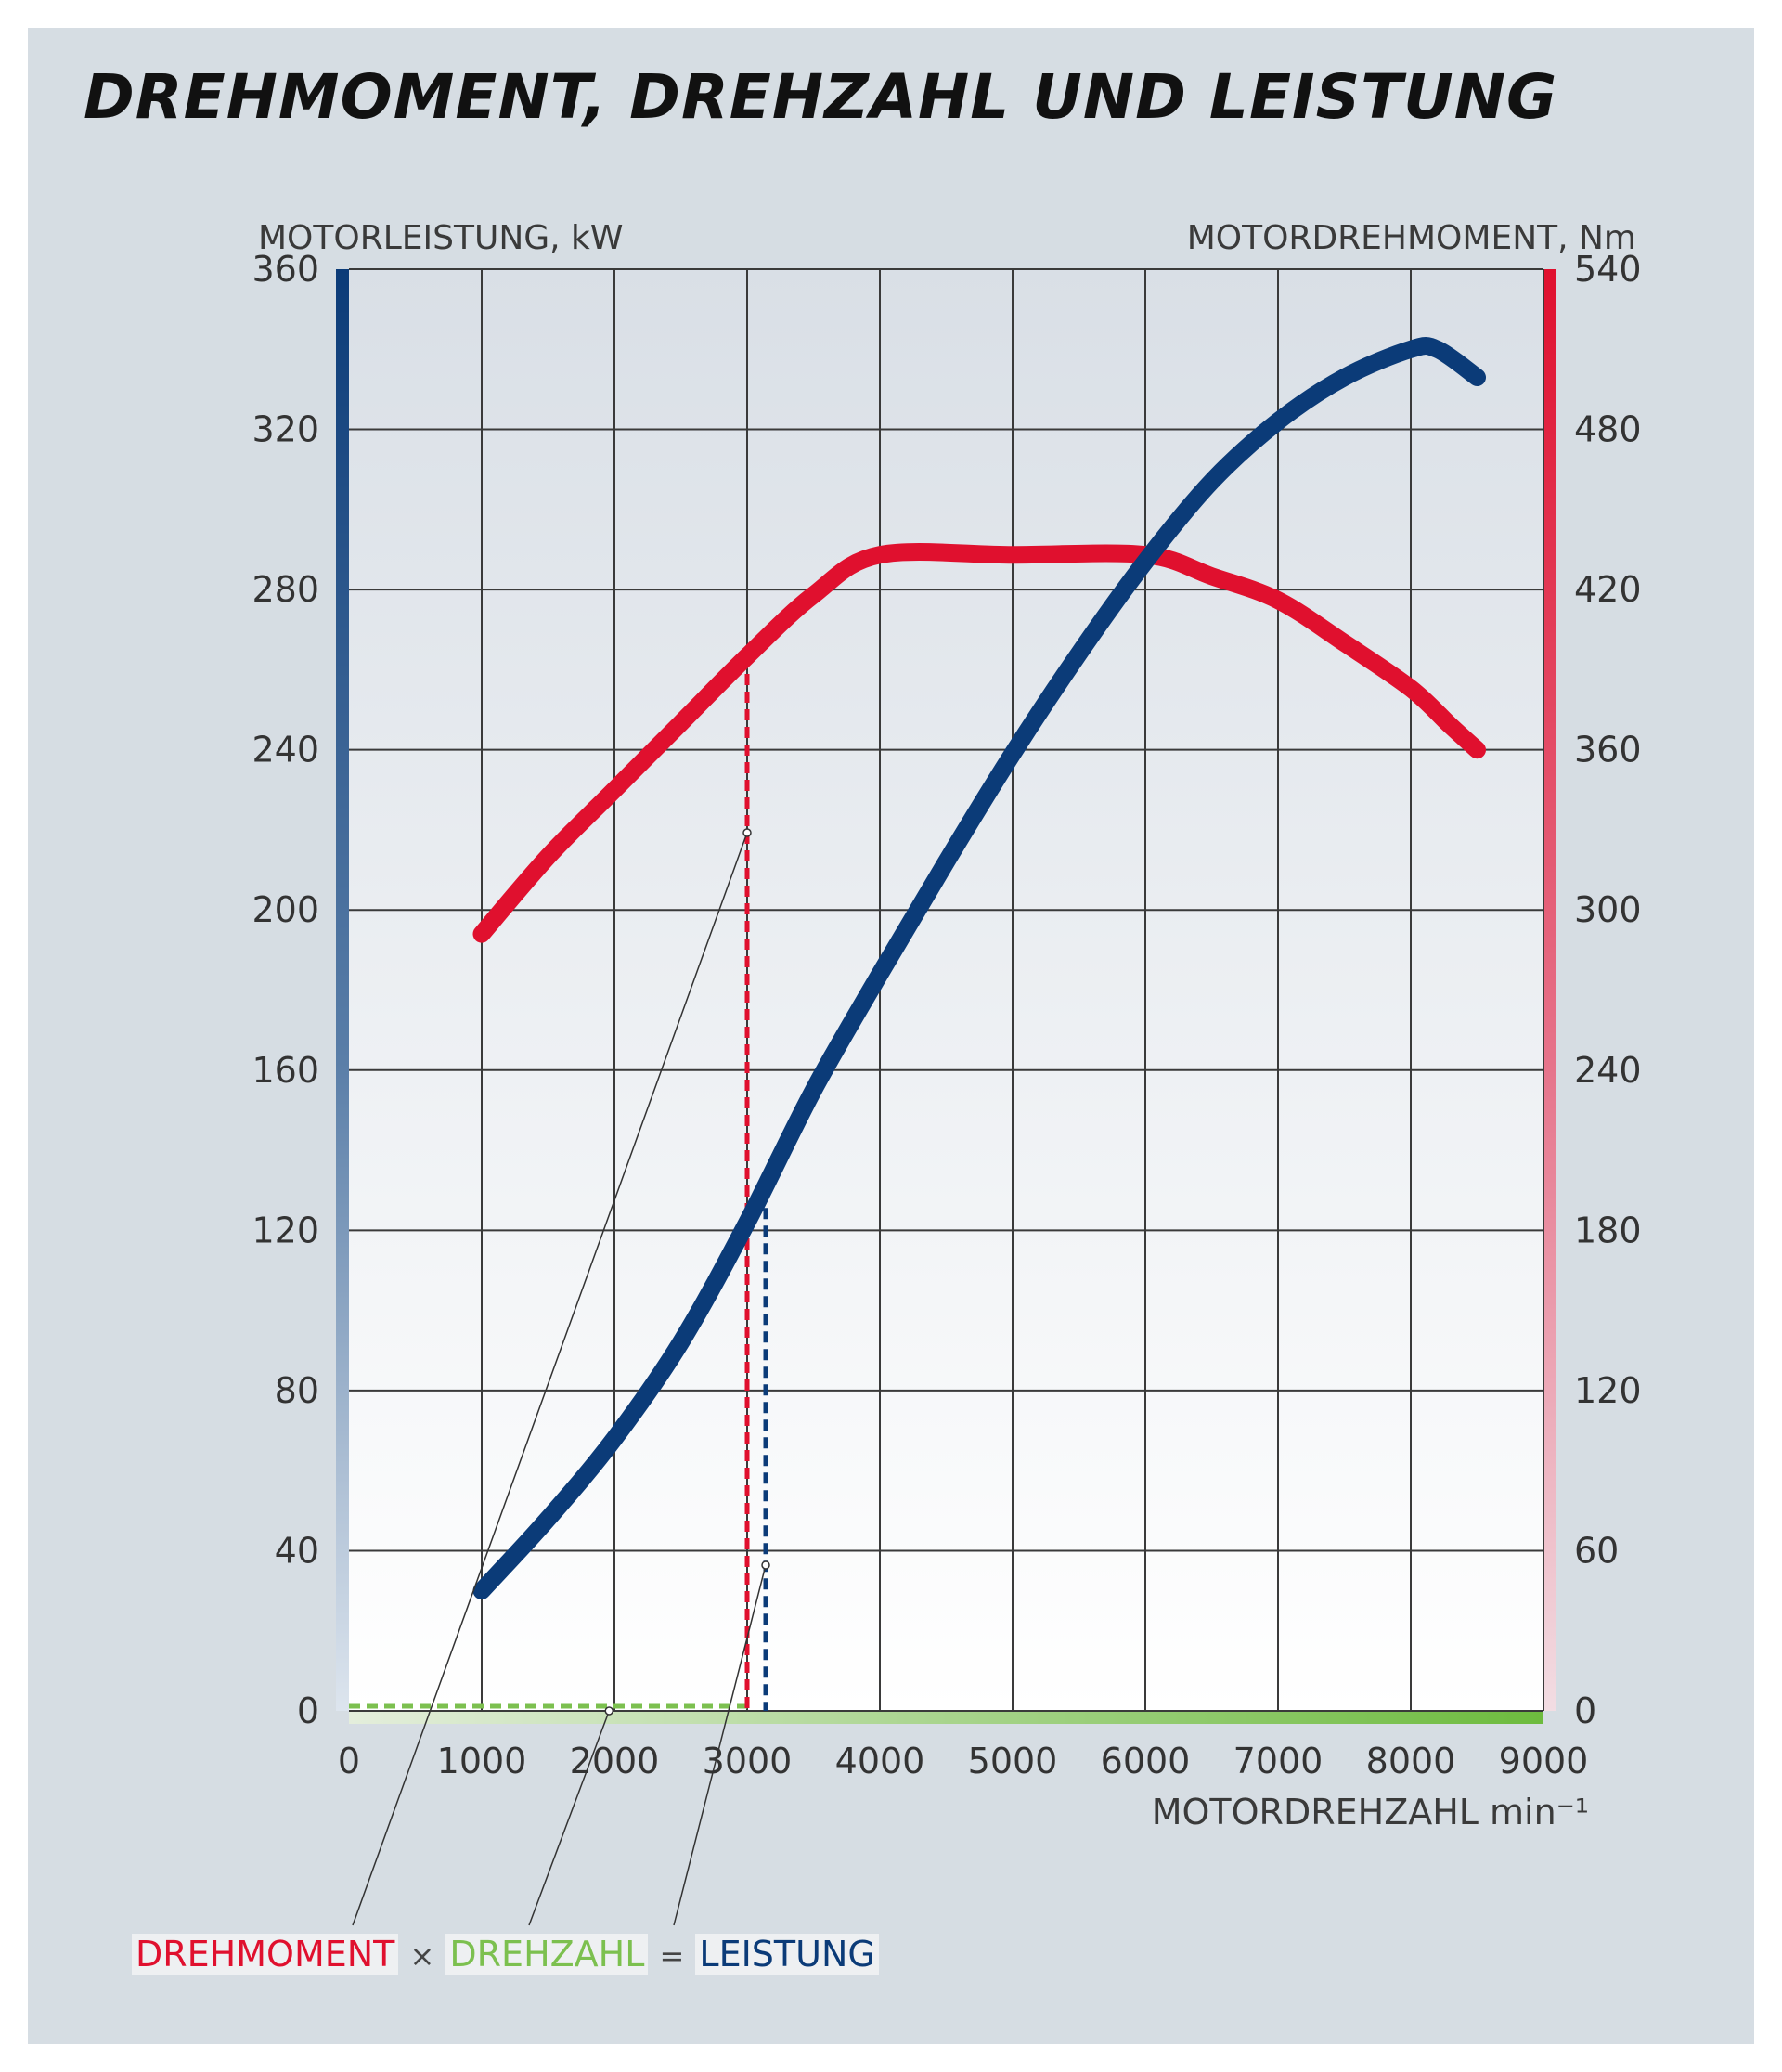 The width and height of the screenshot is (1782, 2072). What do you see at coordinates (342, 990) in the screenshot?
I see `left-axis-bar` at bounding box center [342, 990].